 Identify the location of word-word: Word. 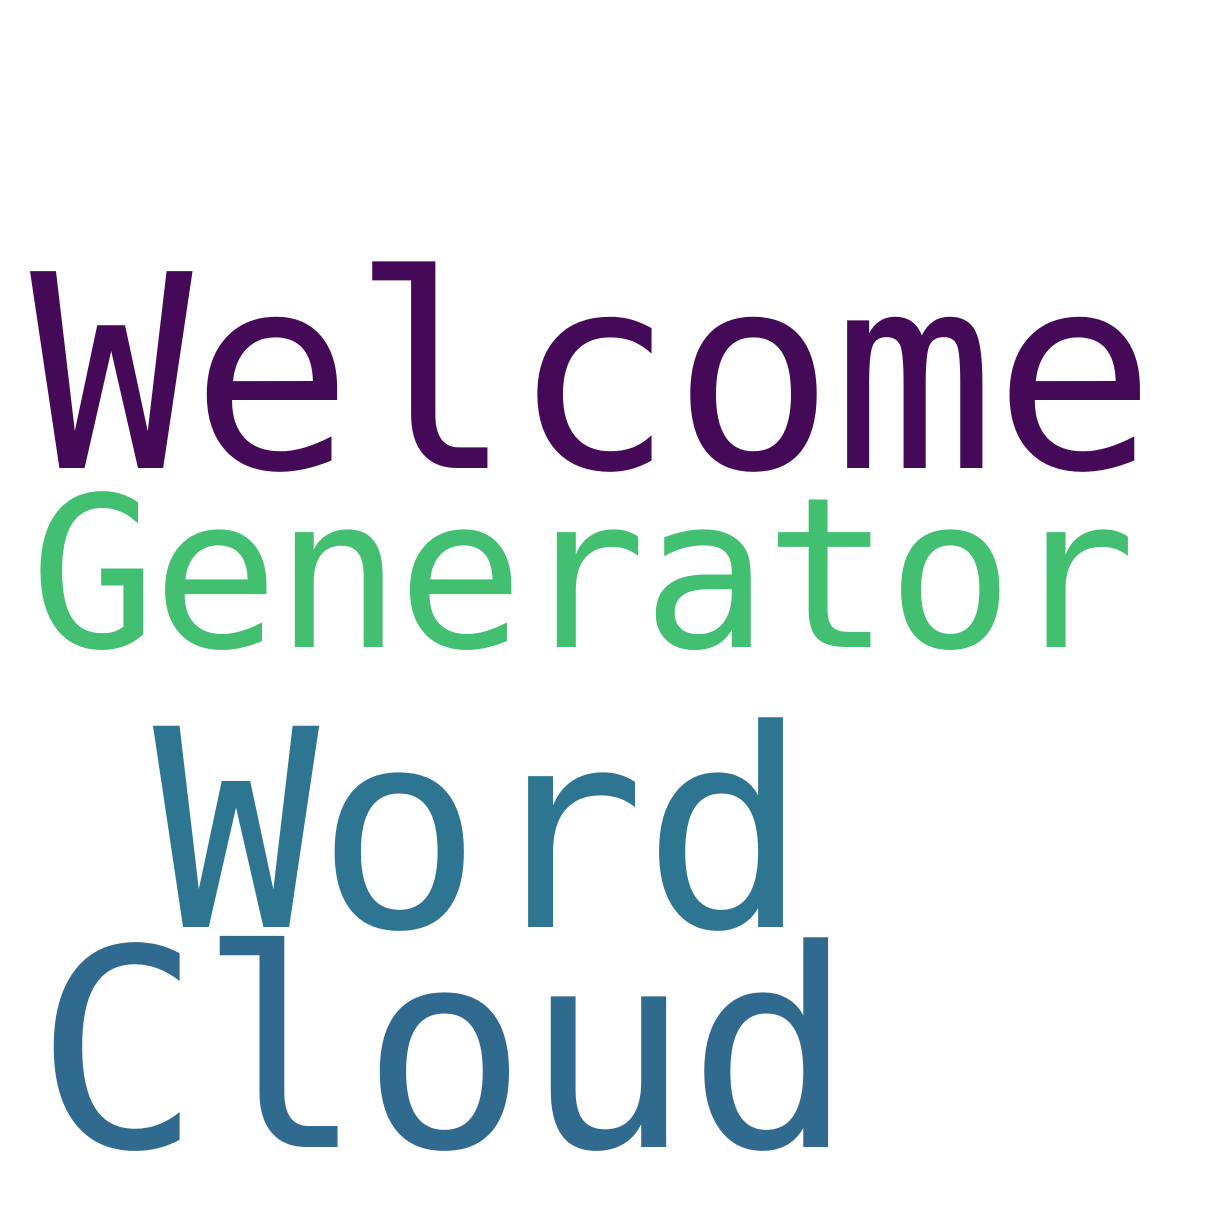
(481, 832).